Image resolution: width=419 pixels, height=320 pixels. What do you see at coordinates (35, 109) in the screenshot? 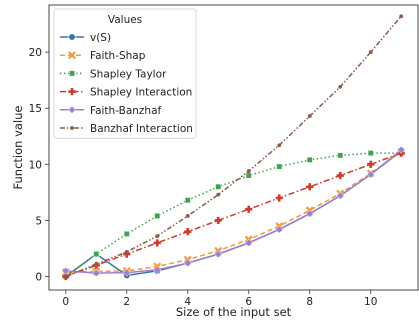
I see `y-tick-label: 15` at bounding box center [35, 109].